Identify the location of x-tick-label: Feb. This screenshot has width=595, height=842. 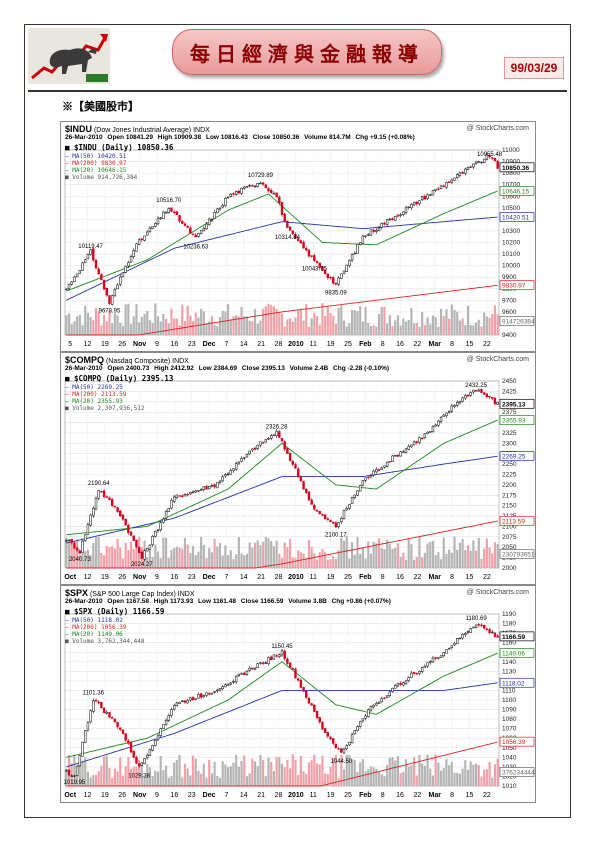
(365, 344).